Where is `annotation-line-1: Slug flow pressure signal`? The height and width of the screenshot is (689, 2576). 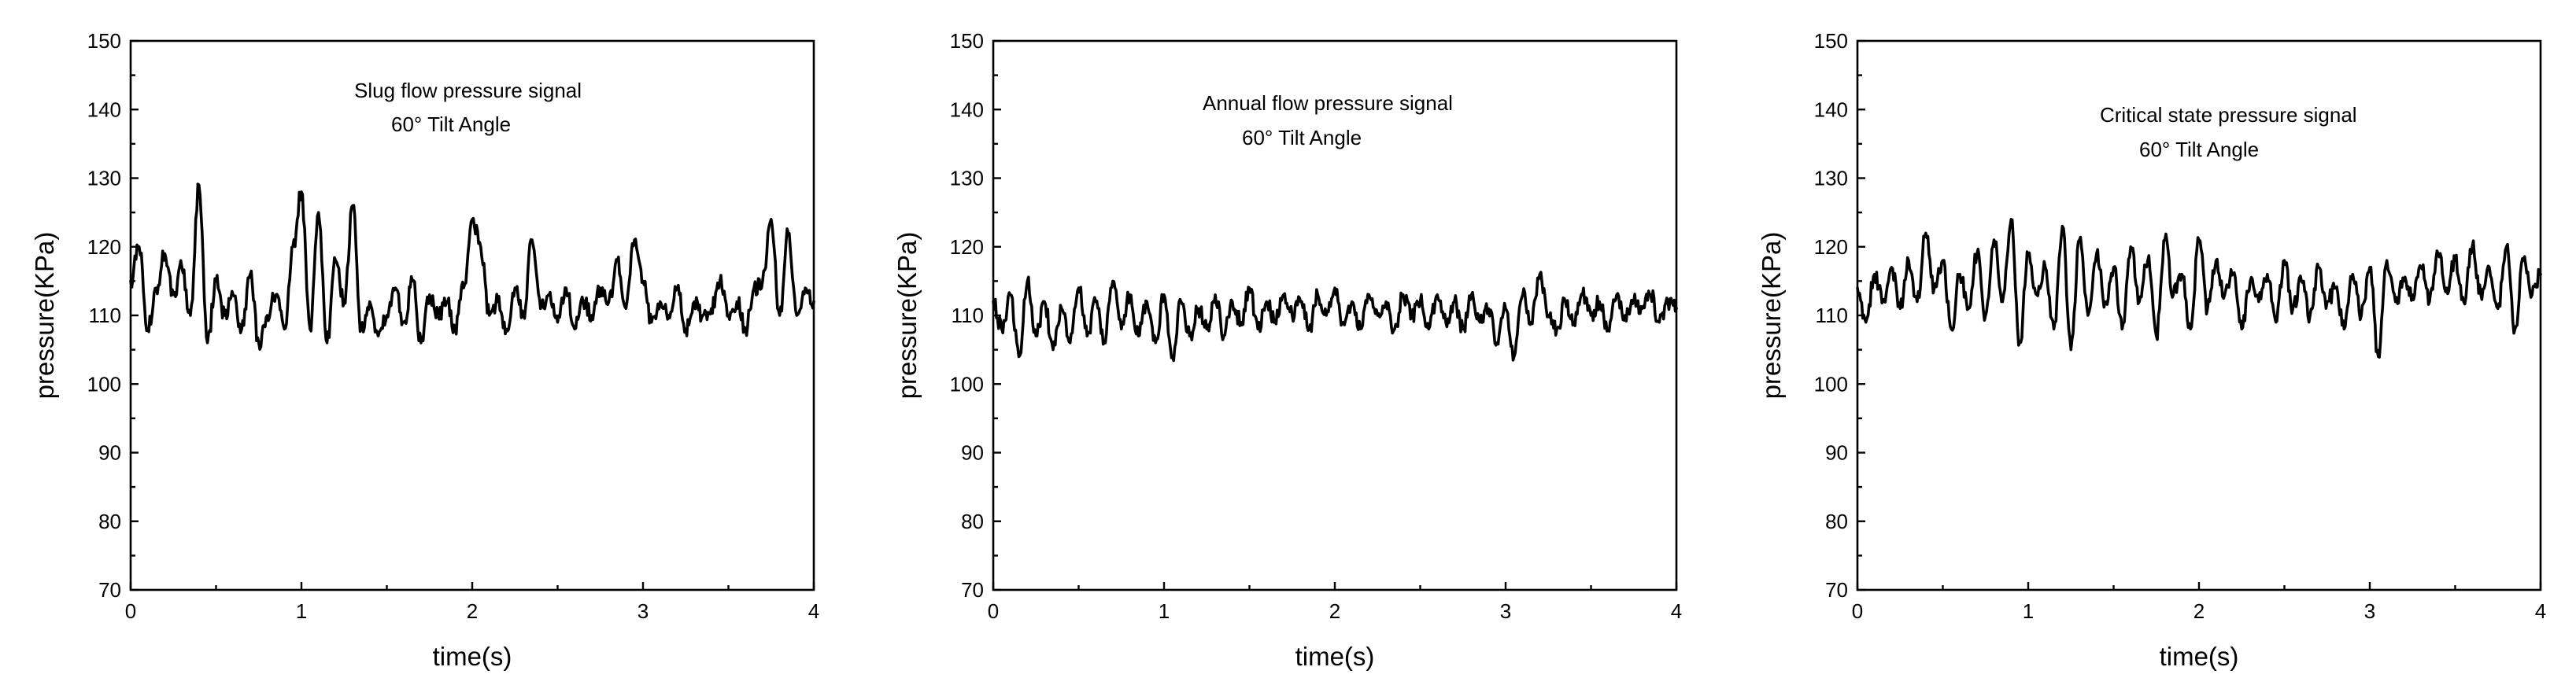 annotation-line-1: Slug flow pressure signal is located at coordinates (468, 90).